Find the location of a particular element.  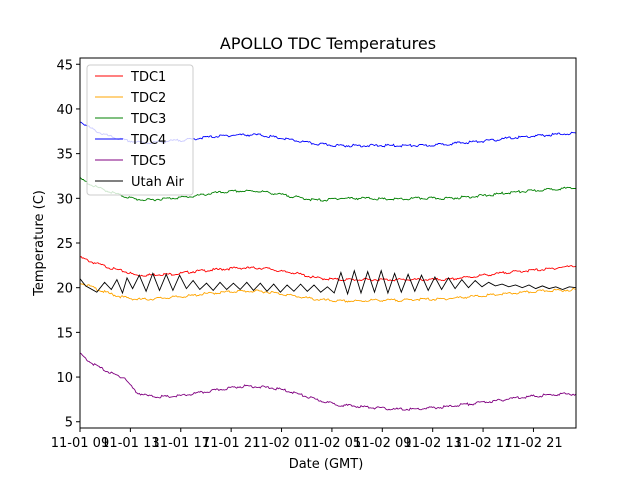

y-tick-label: 15 is located at coordinates (64, 333).